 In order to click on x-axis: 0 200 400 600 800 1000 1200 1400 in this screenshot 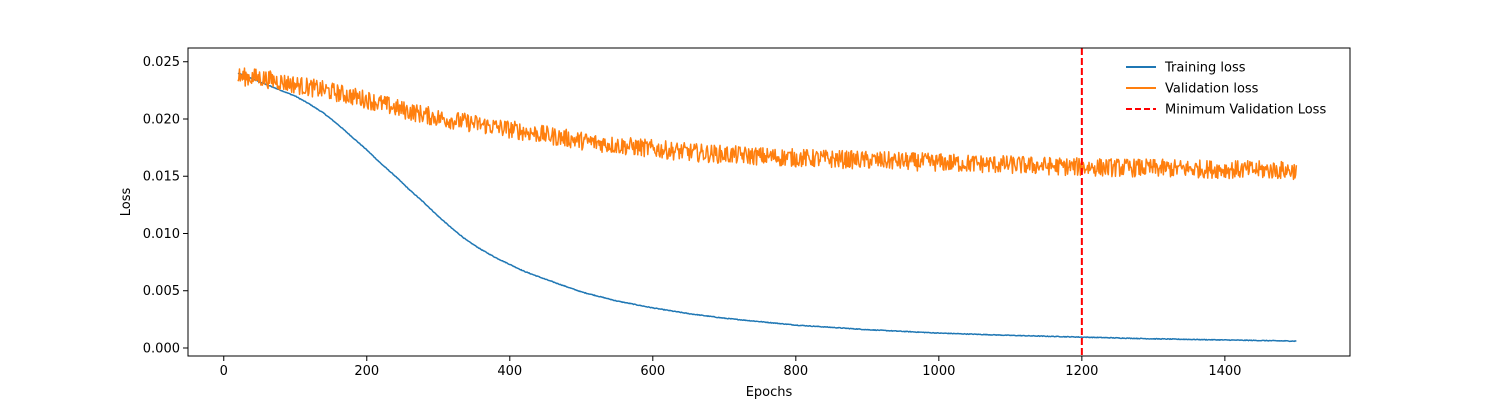, I will do `click(730, 367)`.